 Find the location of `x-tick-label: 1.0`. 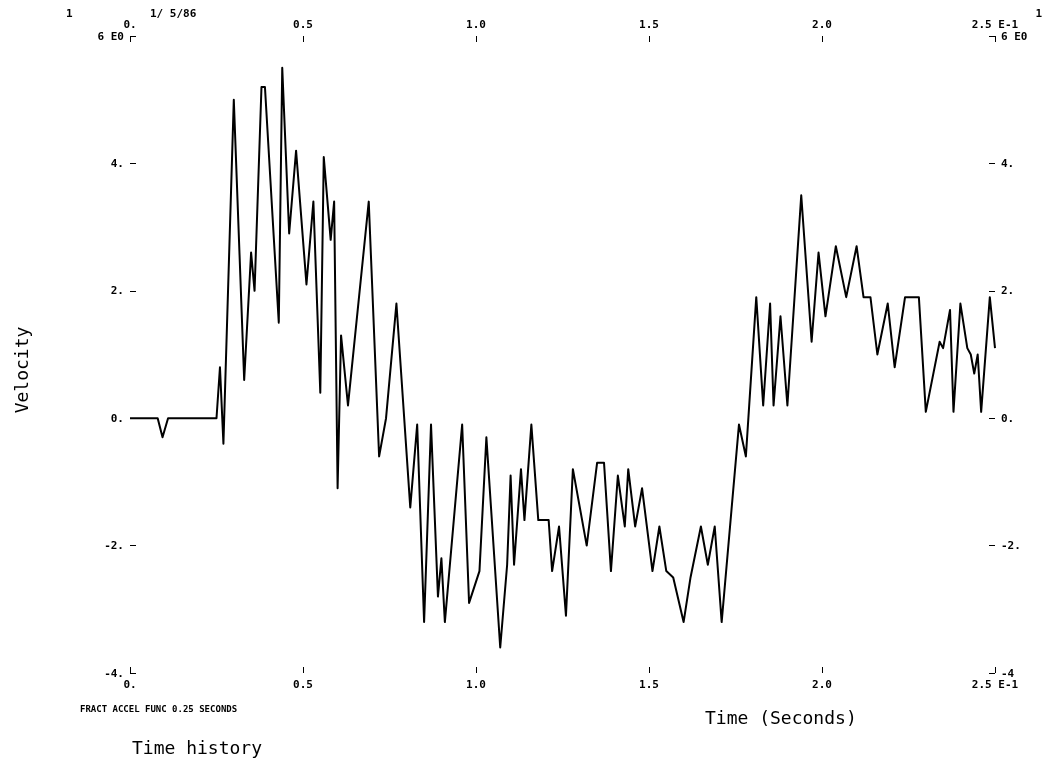

x-tick-label: 1.0 is located at coordinates (476, 684).